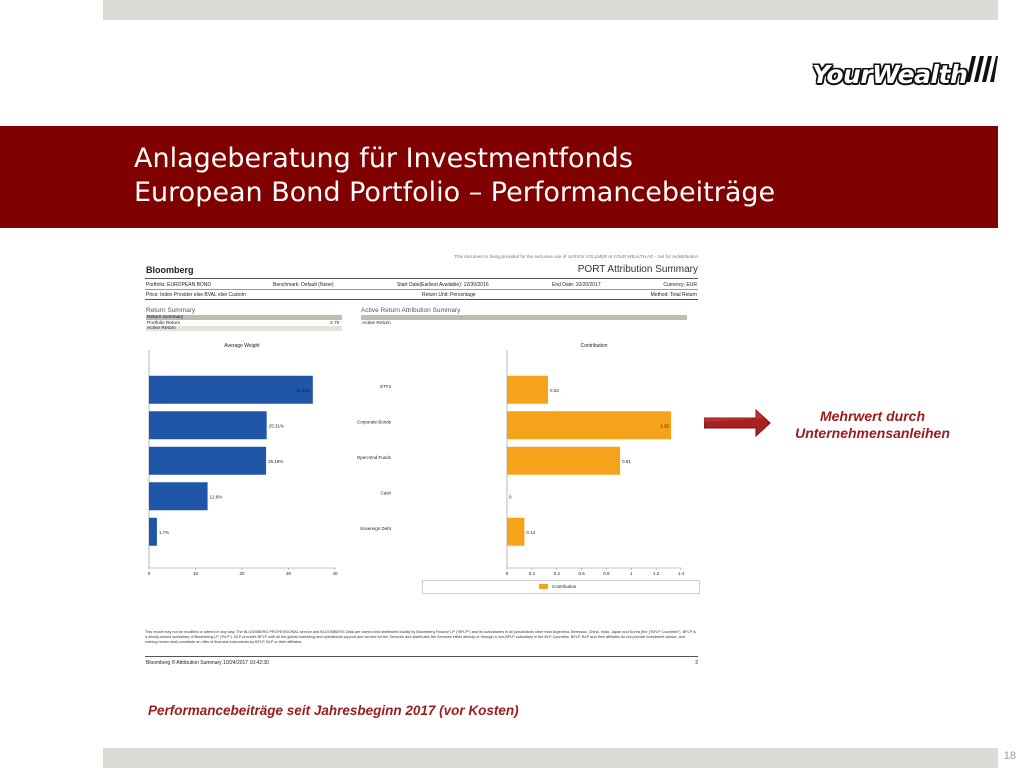 Image resolution: width=1024 pixels, height=768 pixels. Describe the element at coordinates (242, 346) in the screenshot. I see `chart-title: Average Weight` at that location.